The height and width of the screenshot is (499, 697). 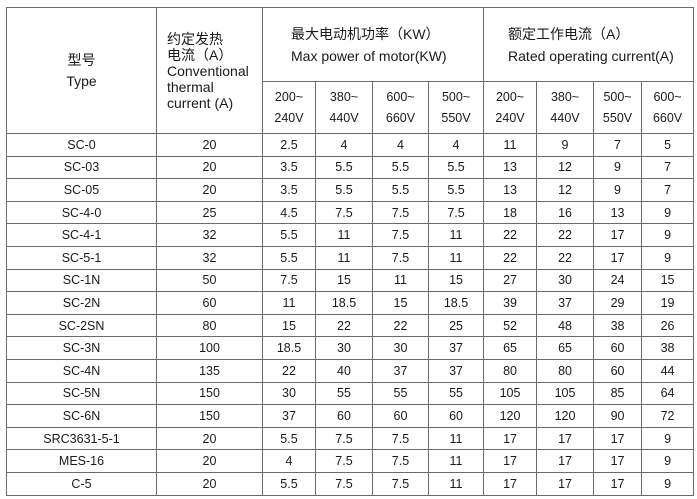 I want to click on cell-power-500-550v: 60, so click(x=456, y=416).